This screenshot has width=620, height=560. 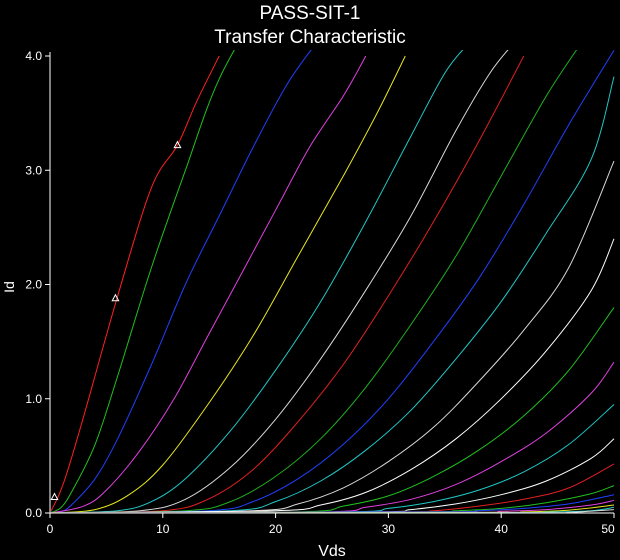 I want to click on chart-title: PASS-SIT-1, so click(x=310, y=13).